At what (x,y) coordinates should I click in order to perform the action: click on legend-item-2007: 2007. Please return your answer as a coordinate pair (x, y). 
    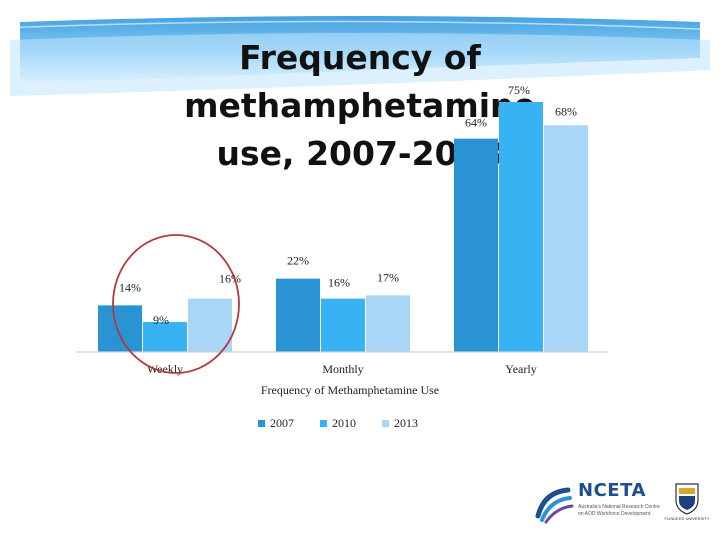
    Looking at the image, I should click on (276, 423).